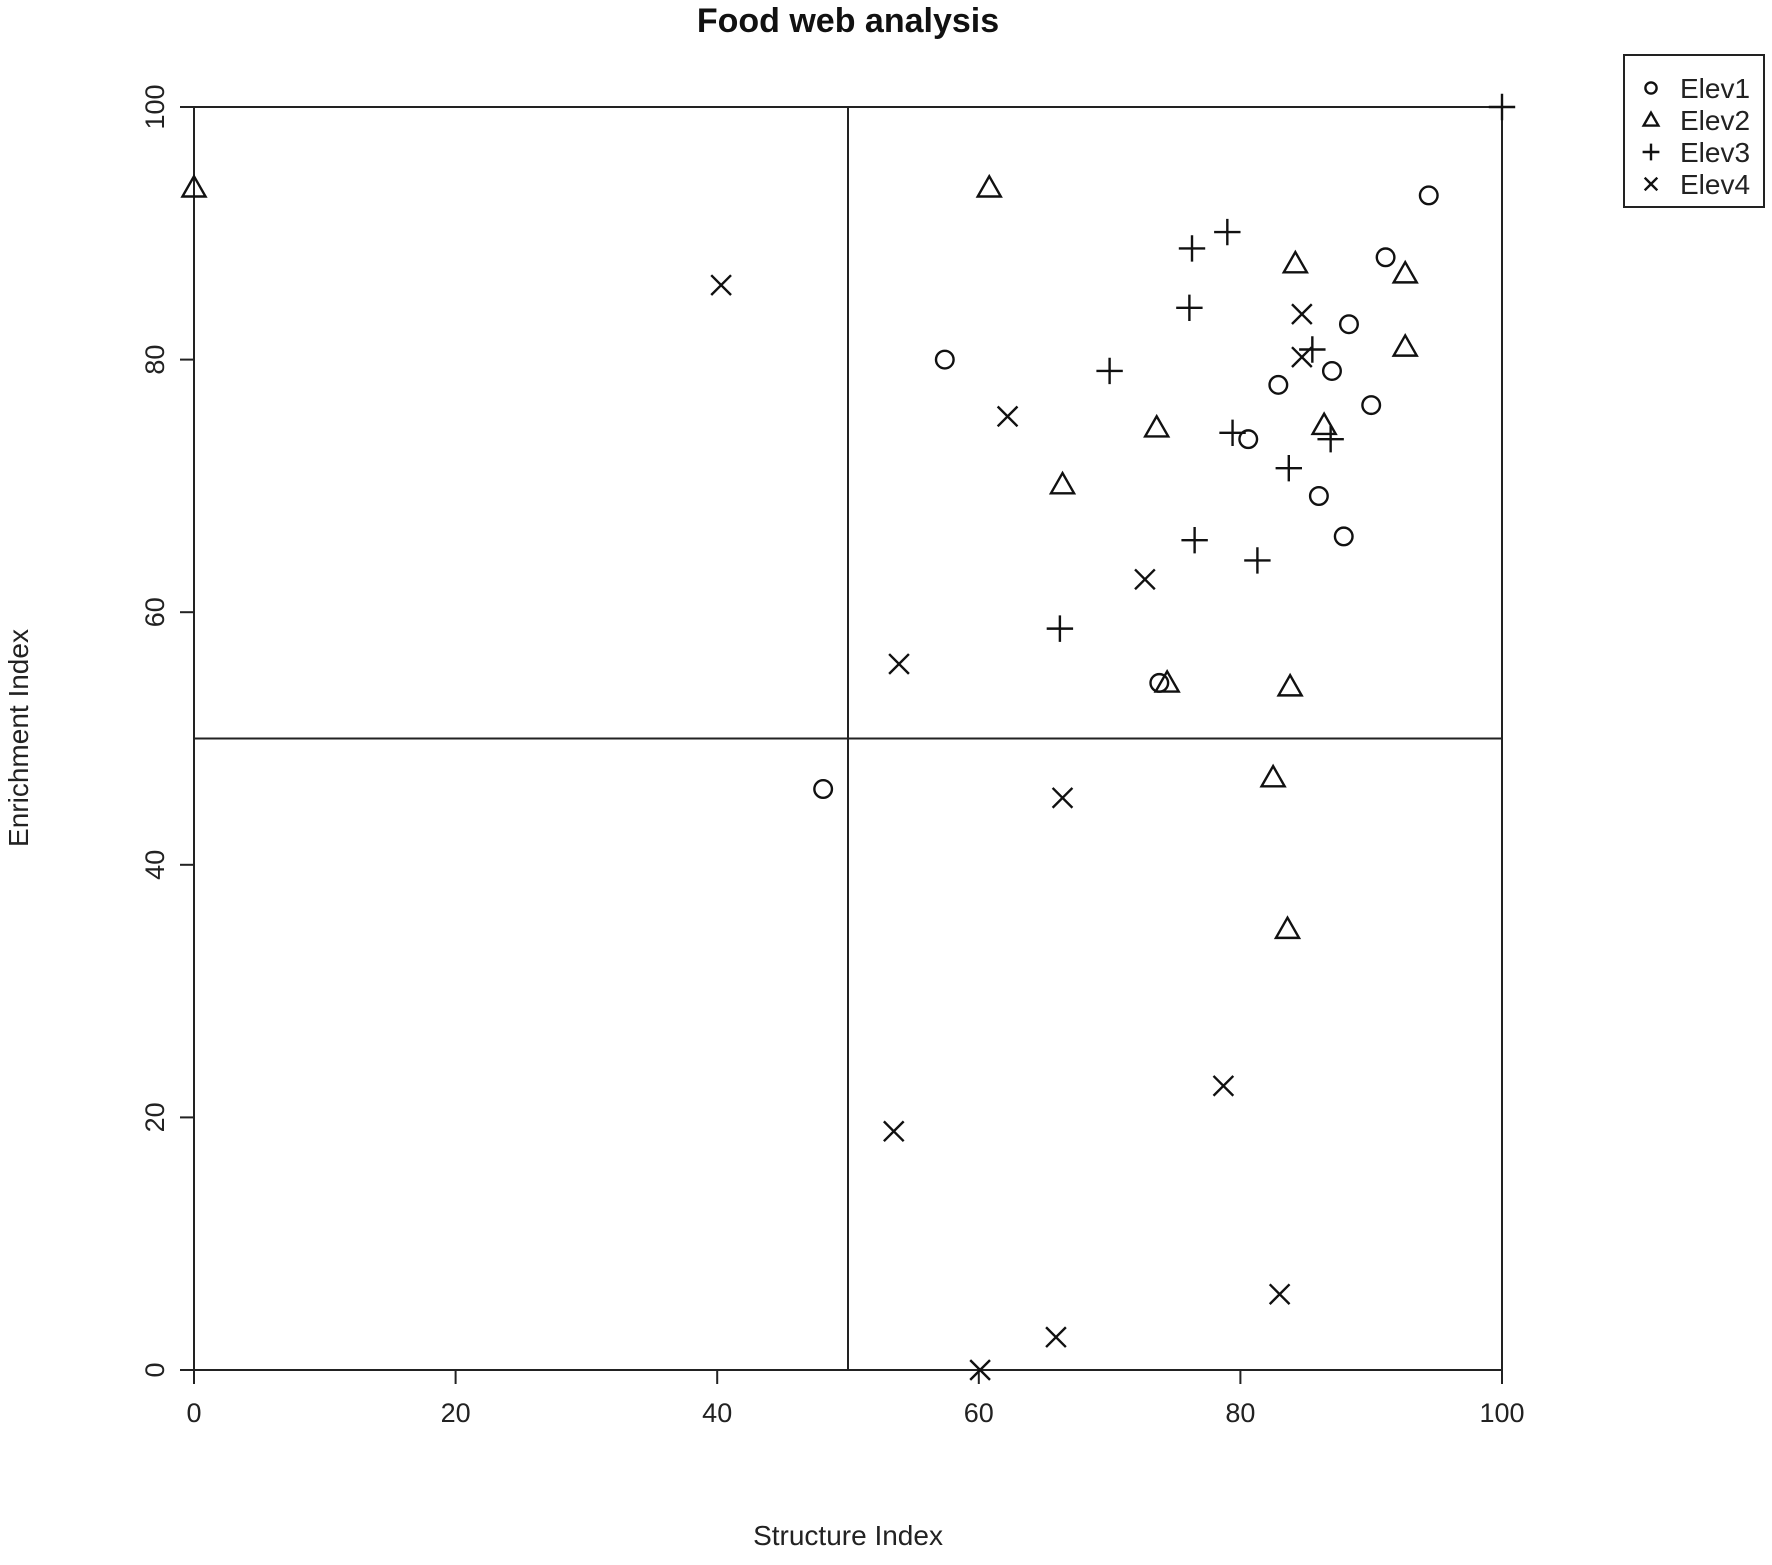  Describe the element at coordinates (155, 865) in the screenshot. I see `y-tick-label: 40` at that location.